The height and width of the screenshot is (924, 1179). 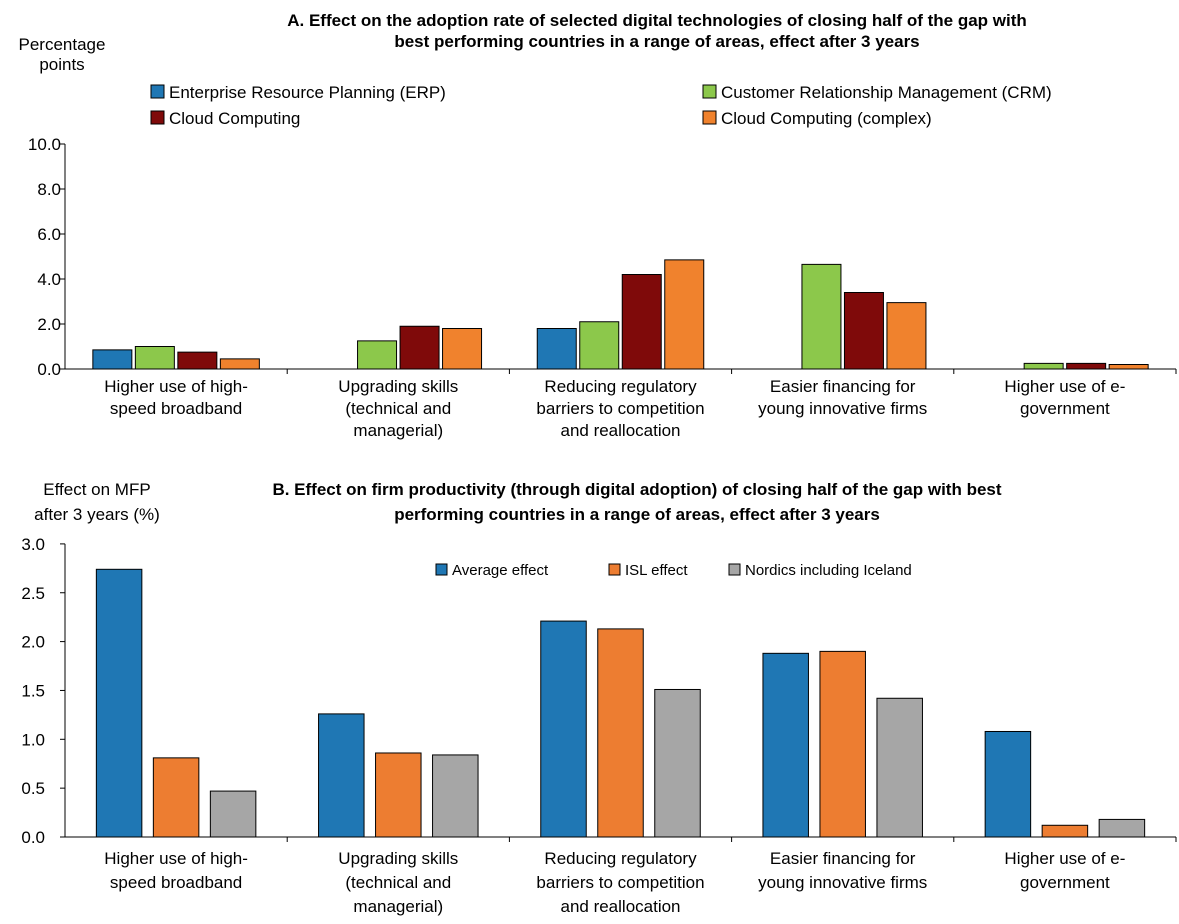 What do you see at coordinates (826, 118) in the screenshot?
I see `legend-label: Cloud Computing (complex)` at bounding box center [826, 118].